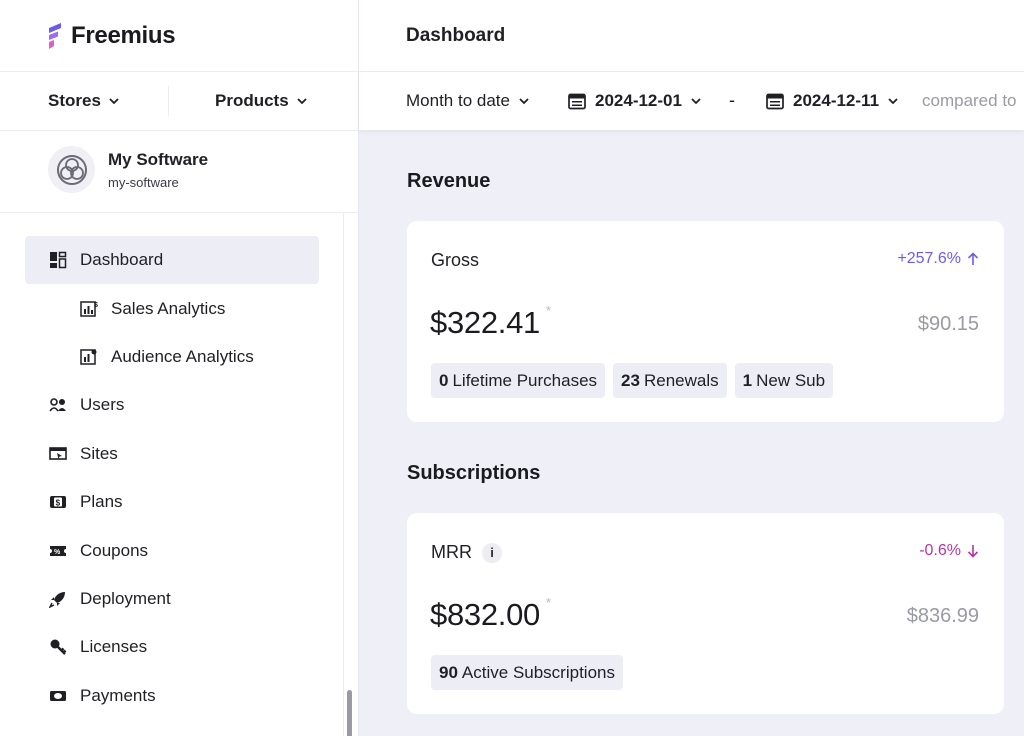  I want to click on mrr-value: $832.00 *, so click(490, 615).